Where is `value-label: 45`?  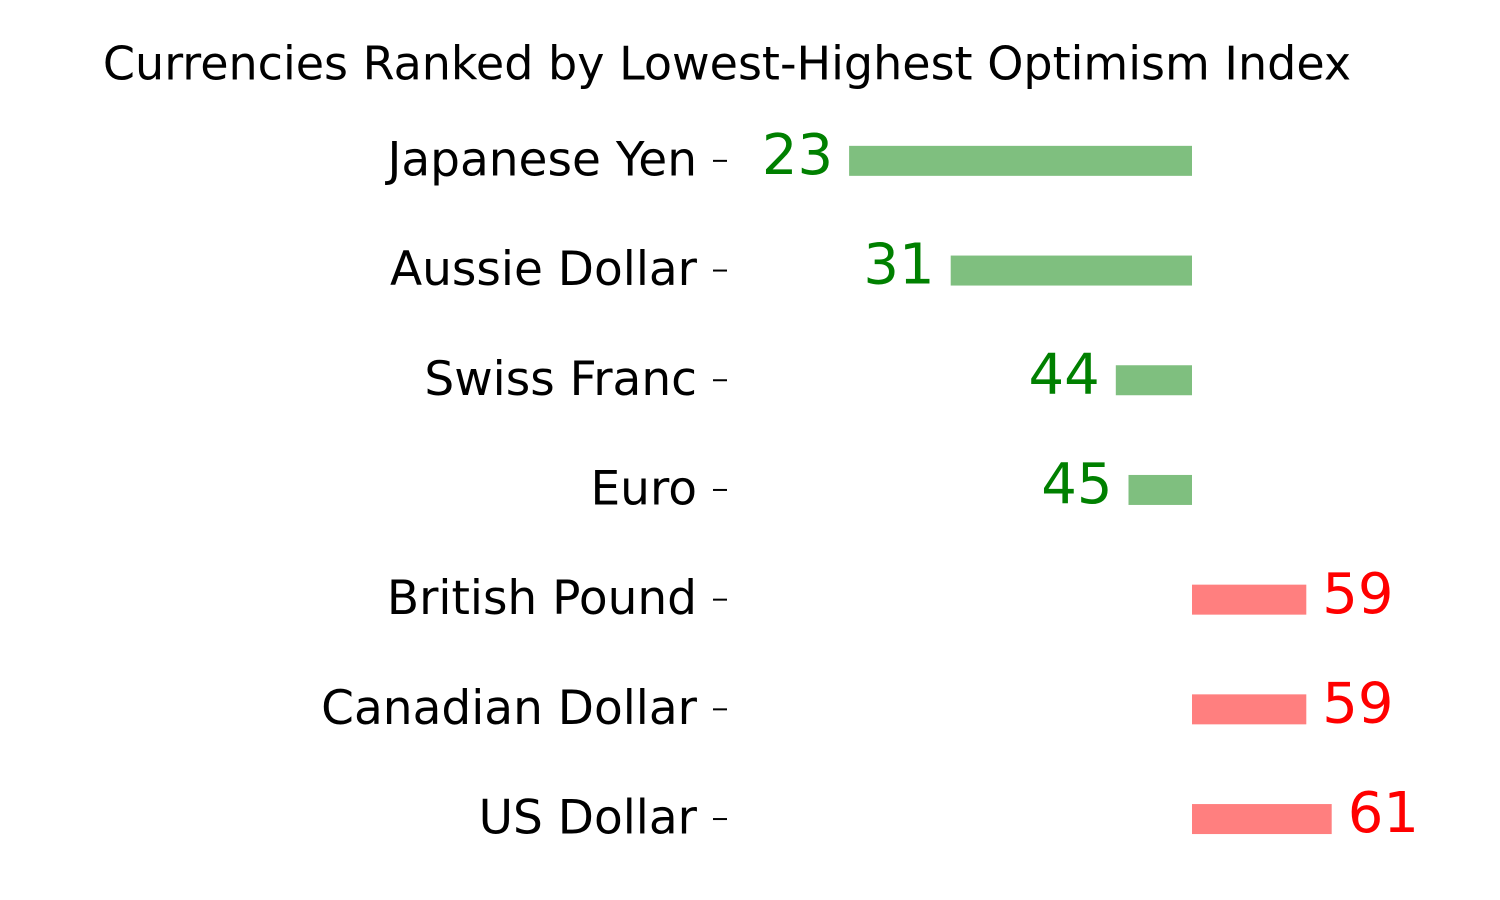
value-label: 45 is located at coordinates (1076, 484).